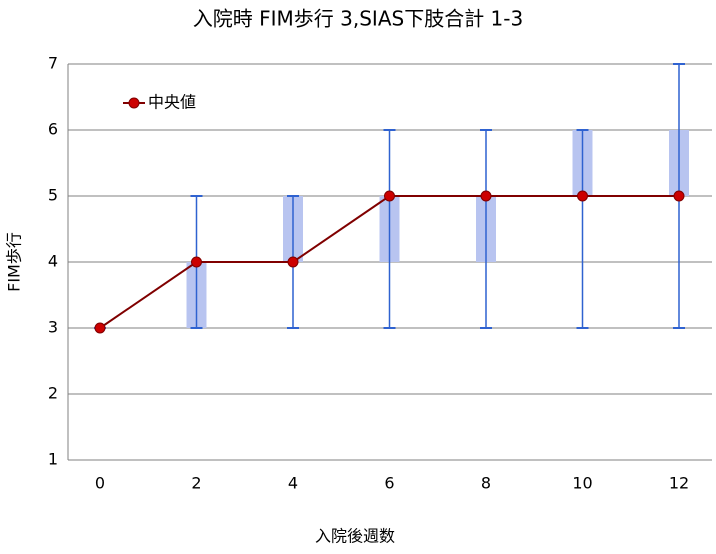 This screenshot has width=716, height=554. I want to click on x-tick-label: 4, so click(293, 483).